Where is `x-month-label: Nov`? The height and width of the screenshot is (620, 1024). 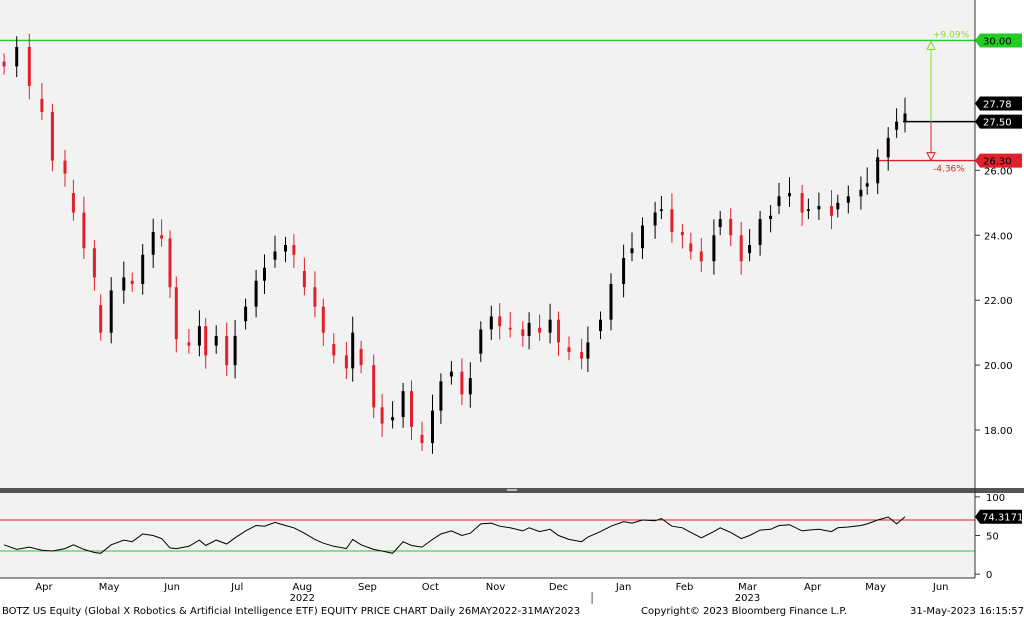
x-month-label: Nov is located at coordinates (496, 587).